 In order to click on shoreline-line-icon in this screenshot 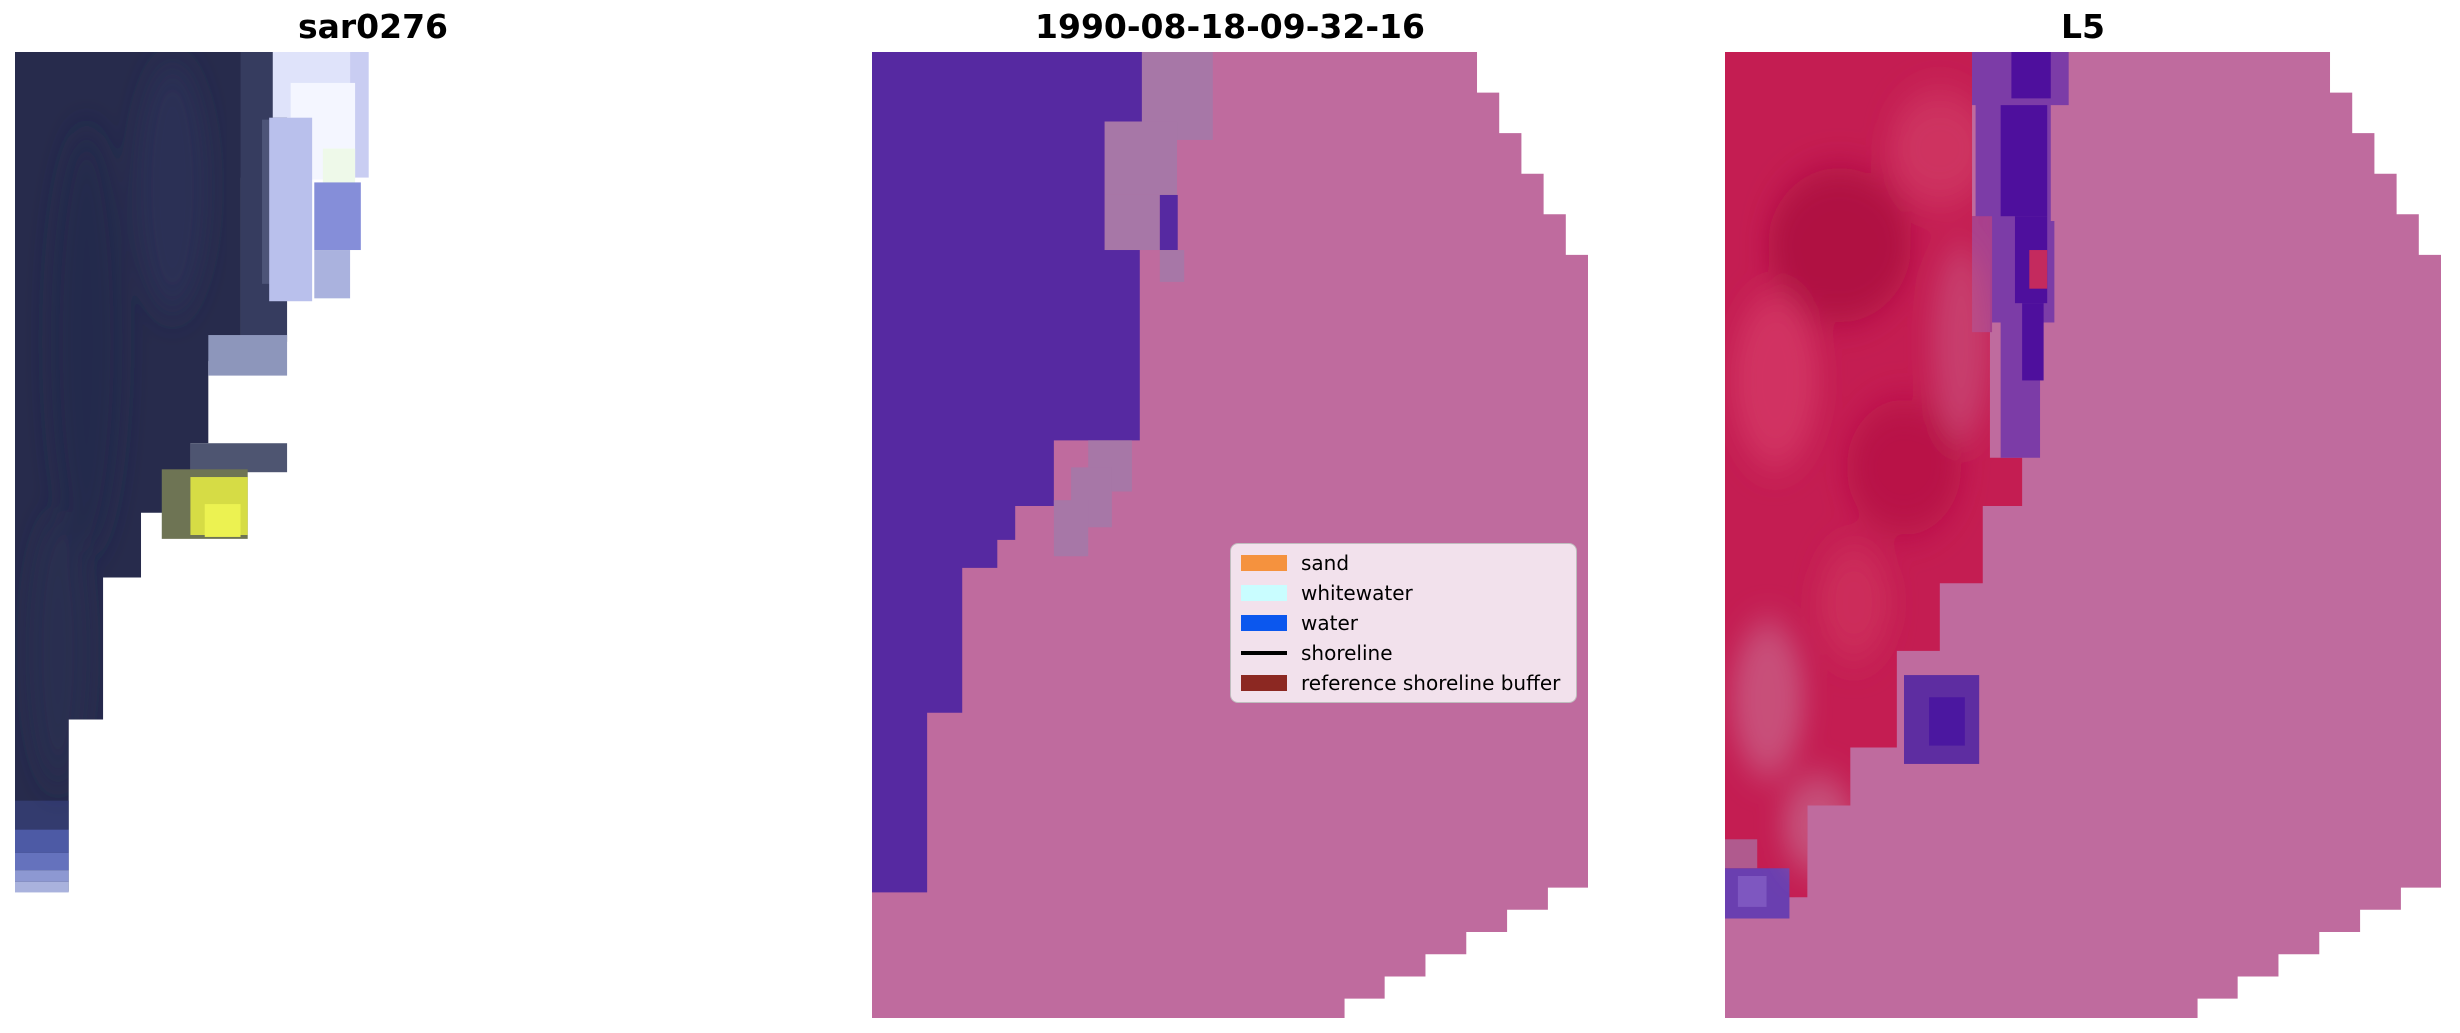, I will do `click(1264, 652)`.